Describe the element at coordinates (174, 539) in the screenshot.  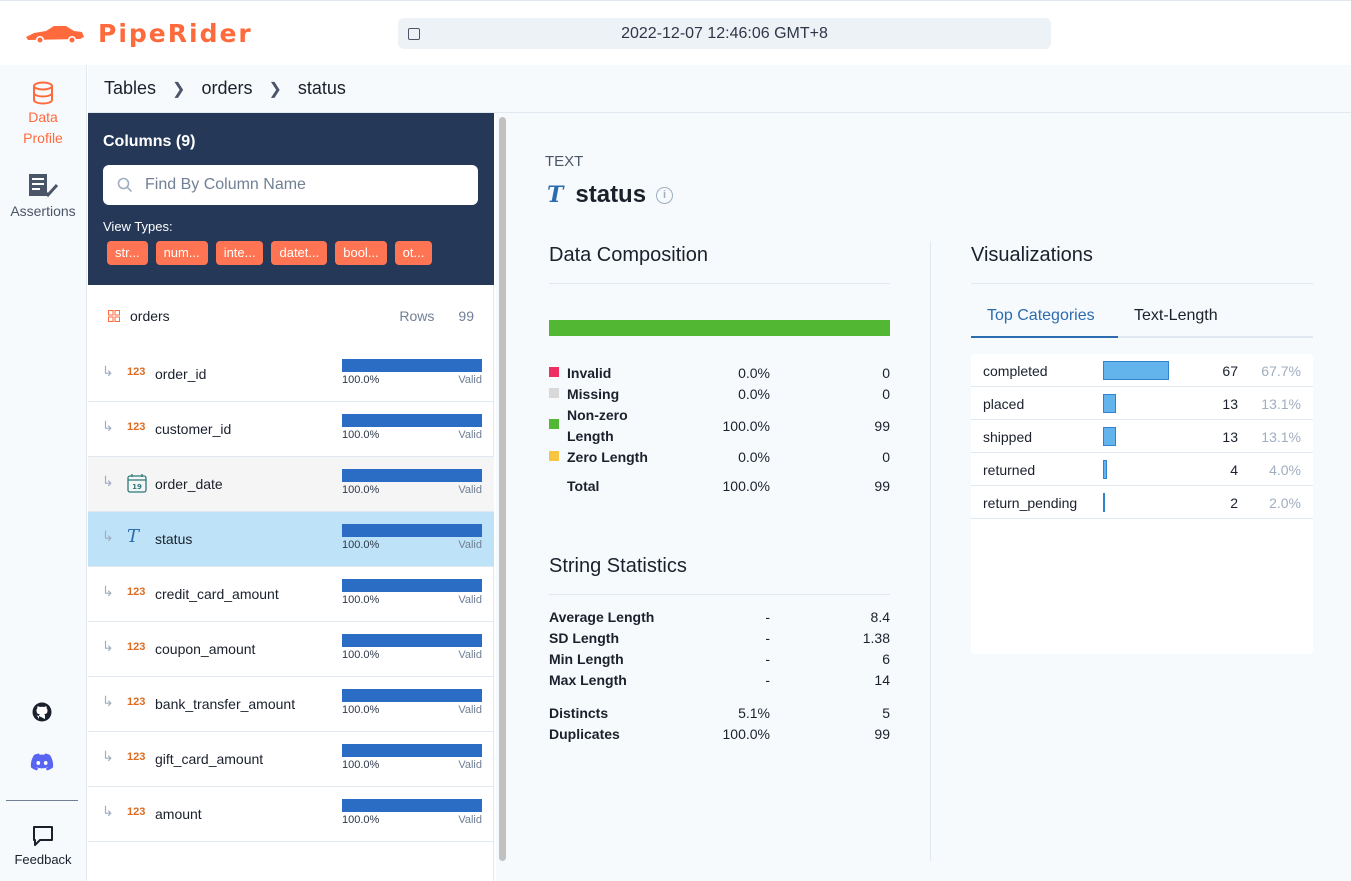
I see `column-name: status` at that location.